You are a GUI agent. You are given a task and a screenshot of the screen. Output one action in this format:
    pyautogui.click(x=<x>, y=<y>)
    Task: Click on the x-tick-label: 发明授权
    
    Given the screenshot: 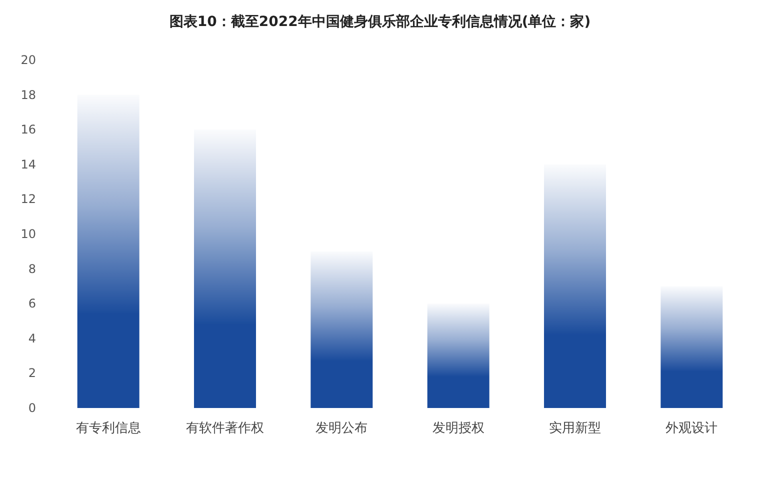 What is the action you would take?
    pyautogui.click(x=458, y=428)
    